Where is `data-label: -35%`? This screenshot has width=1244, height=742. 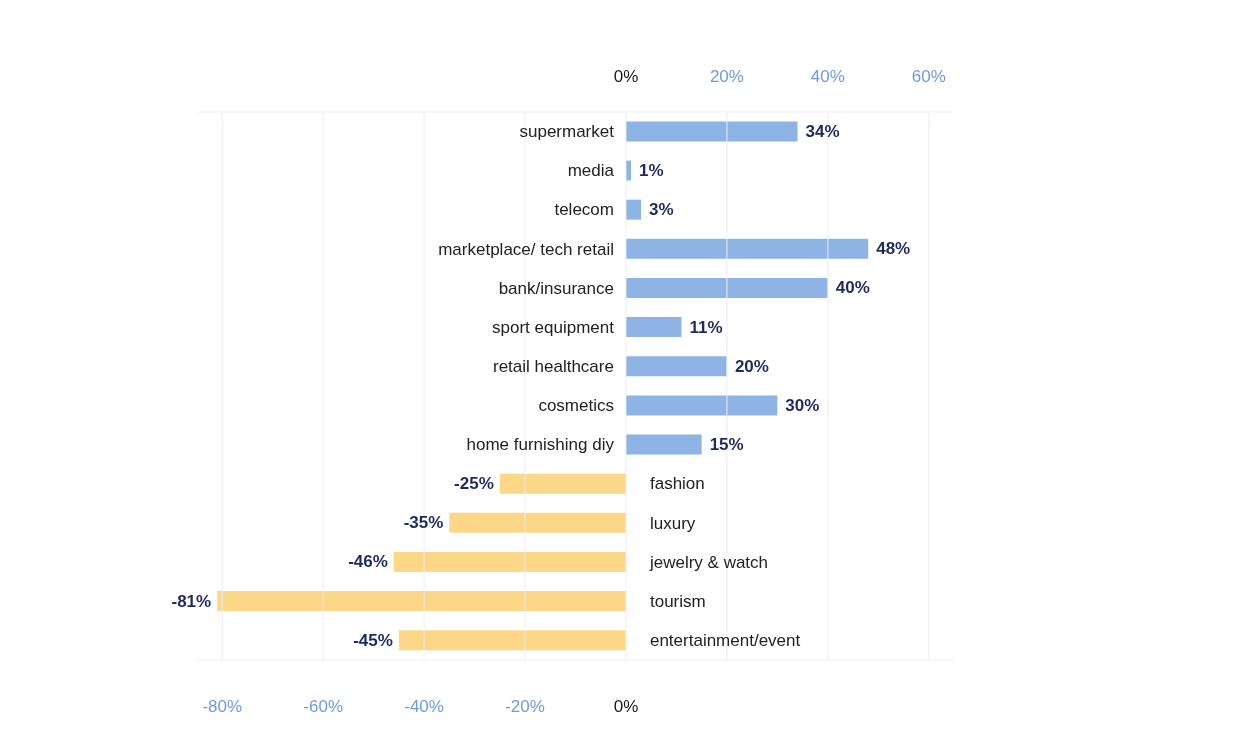 data-label: -35% is located at coordinates (423, 523).